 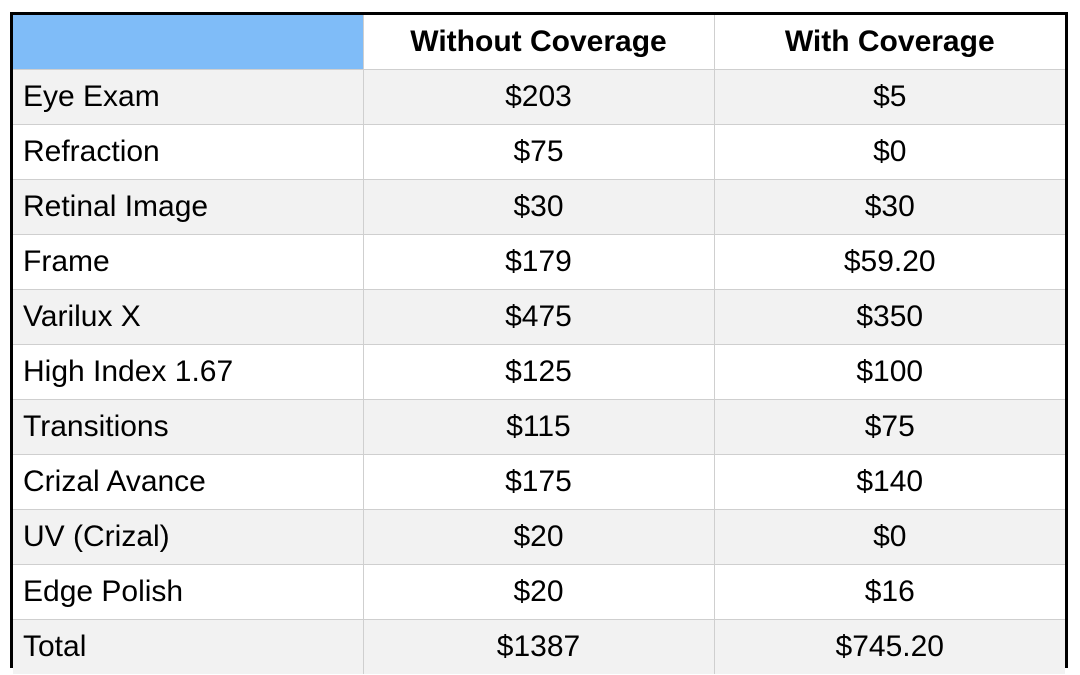 I want to click on row-with-coverage-value: $30, so click(x=889, y=207).